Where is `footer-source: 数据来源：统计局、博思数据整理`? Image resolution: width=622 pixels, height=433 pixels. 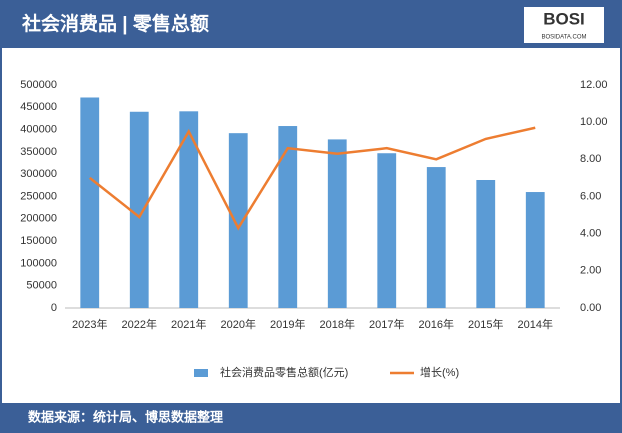 footer-source: 数据来源：统计局、博思数据整理 is located at coordinates (125, 416).